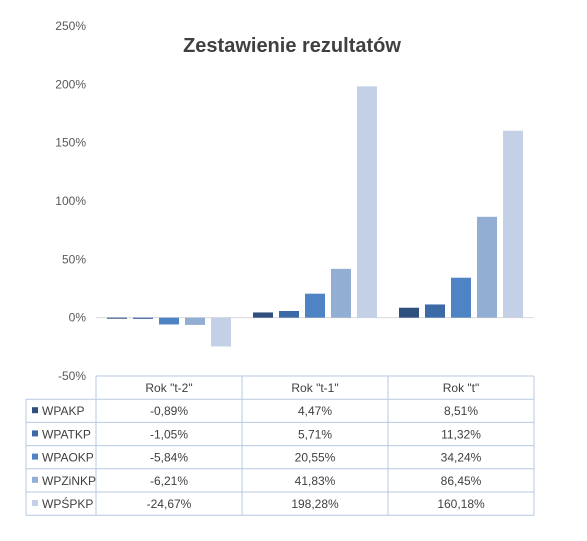  Describe the element at coordinates (315, 504) in the screenshot. I see `data-label: 198,28%` at that location.